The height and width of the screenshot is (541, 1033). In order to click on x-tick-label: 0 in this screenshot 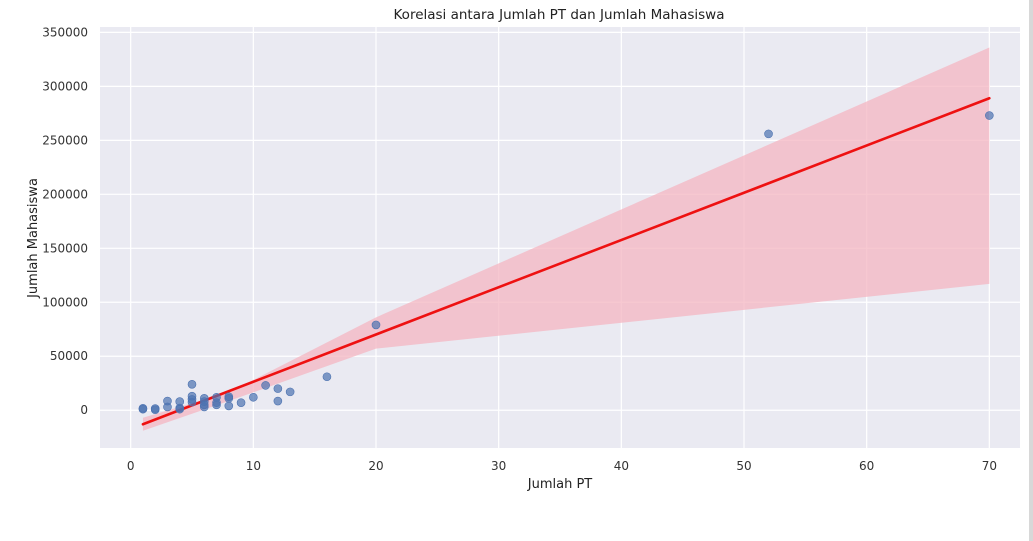, I will do `click(131, 466)`.